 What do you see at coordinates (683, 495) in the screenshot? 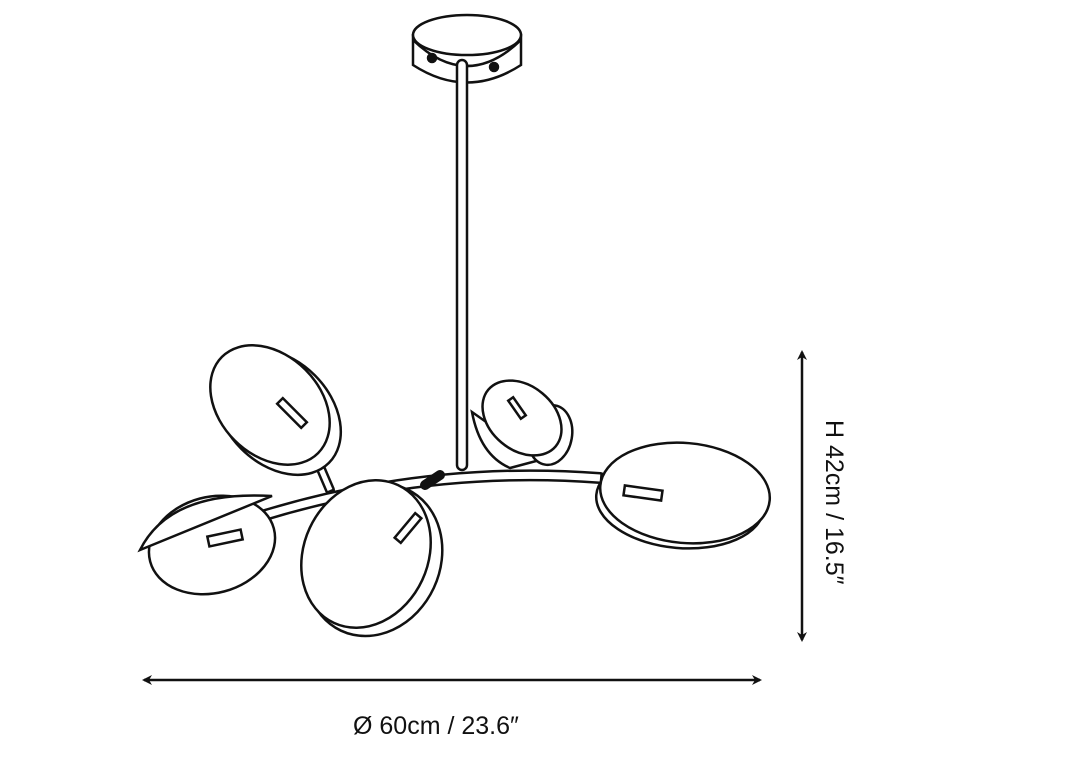
I see `lamp-shade-right` at bounding box center [683, 495].